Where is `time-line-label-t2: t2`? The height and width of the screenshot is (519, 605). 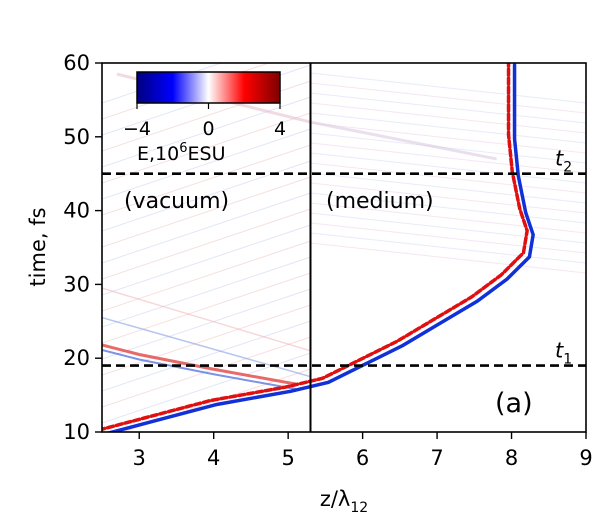 time-line-label-t2: t2 is located at coordinates (563, 161).